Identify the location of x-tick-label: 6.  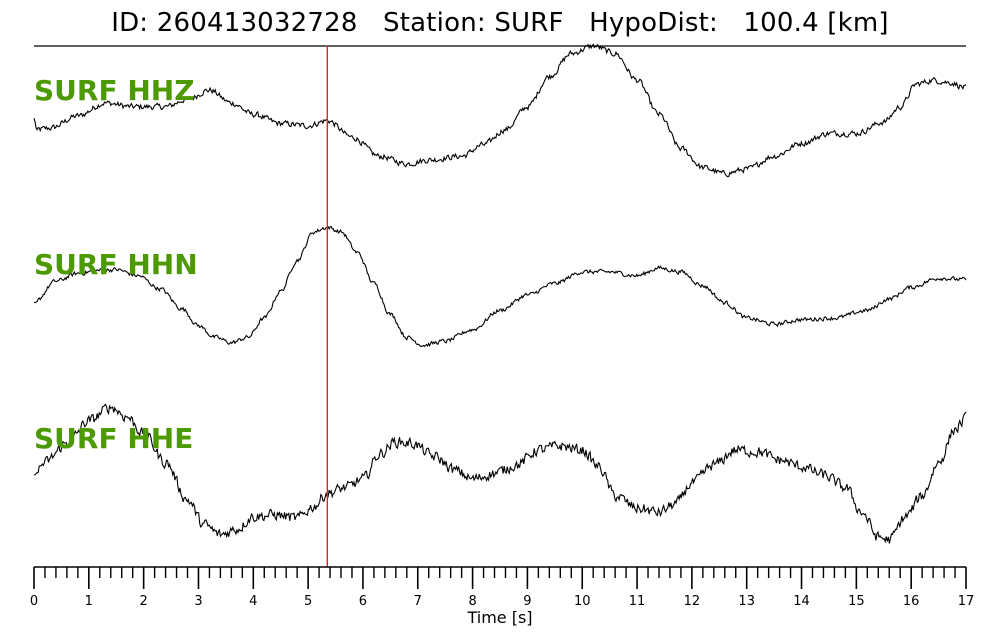
(363, 601).